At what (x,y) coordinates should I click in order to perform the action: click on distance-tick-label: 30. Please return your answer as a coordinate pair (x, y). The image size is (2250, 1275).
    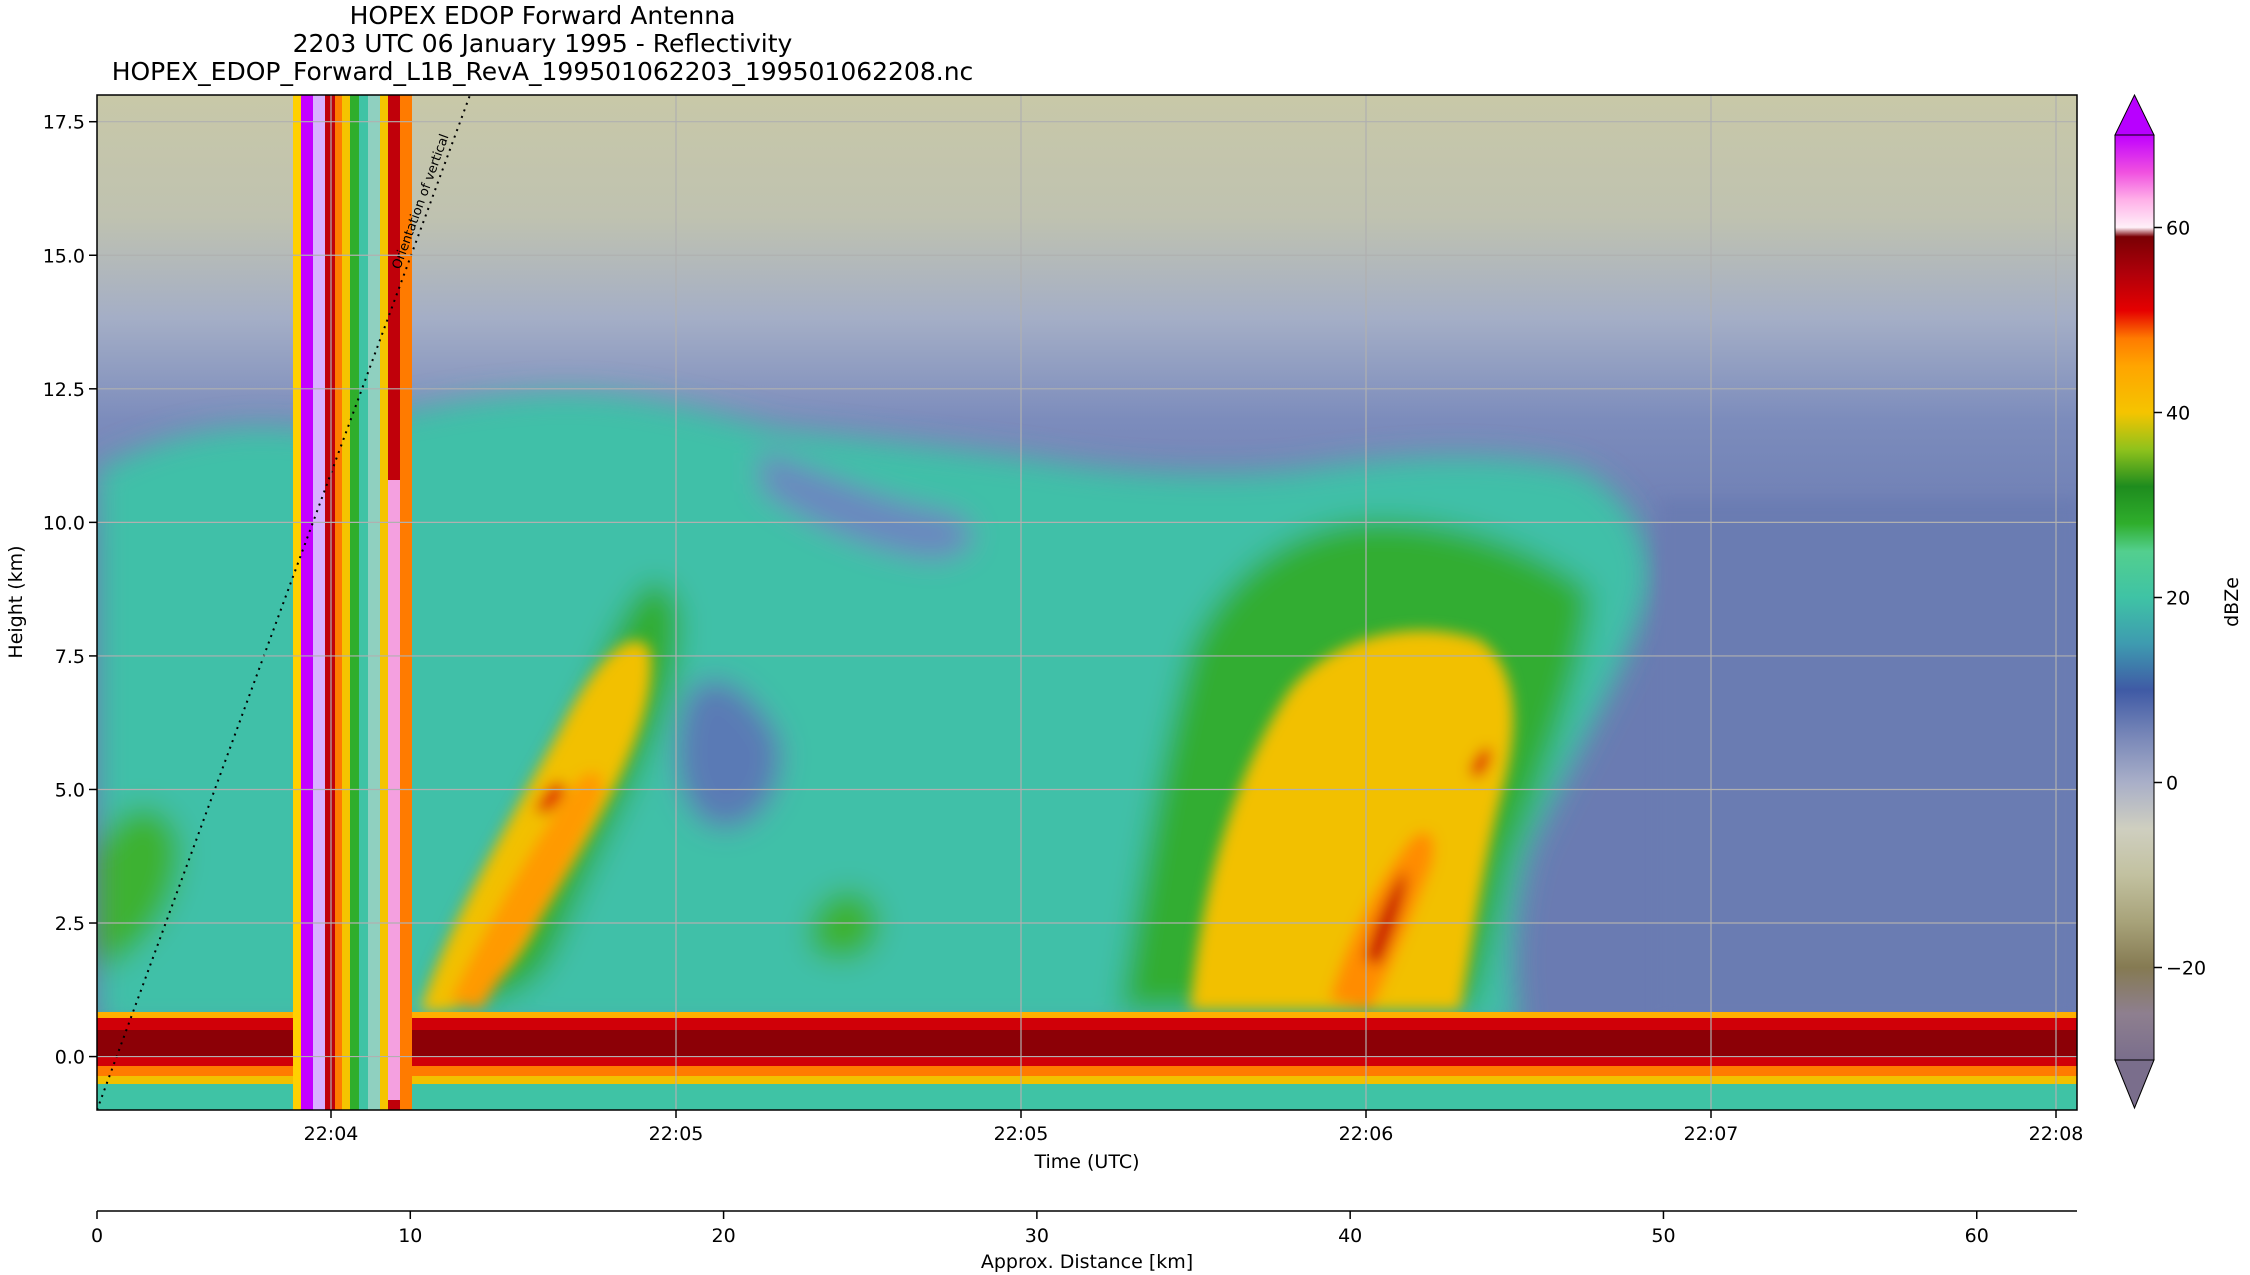
    Looking at the image, I should click on (1037, 1236).